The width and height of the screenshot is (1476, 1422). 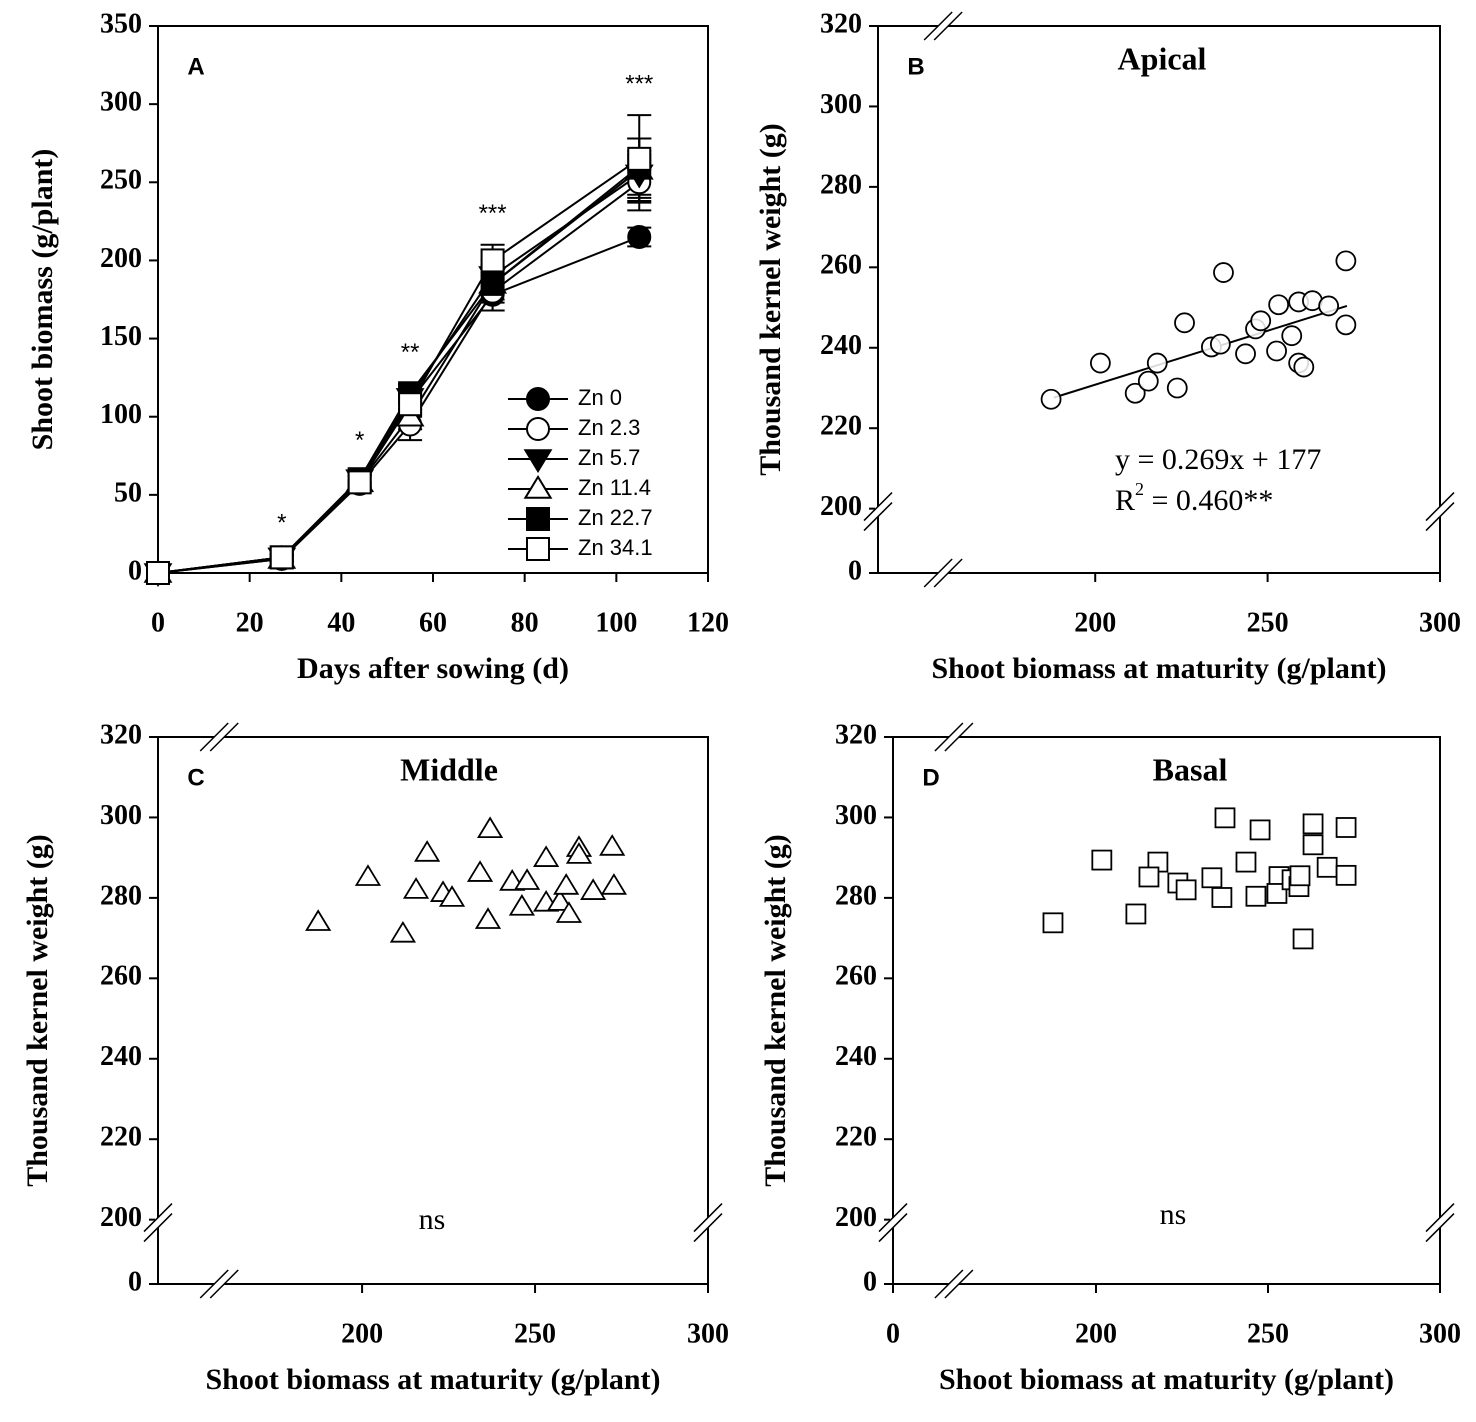 What do you see at coordinates (930, 777) in the screenshot?
I see `panel-label: D` at bounding box center [930, 777].